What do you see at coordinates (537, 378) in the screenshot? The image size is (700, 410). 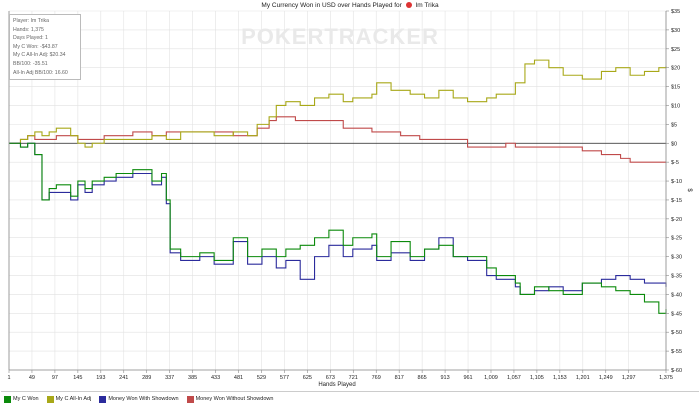 I see `x-tick-label: 1,105` at bounding box center [537, 378].